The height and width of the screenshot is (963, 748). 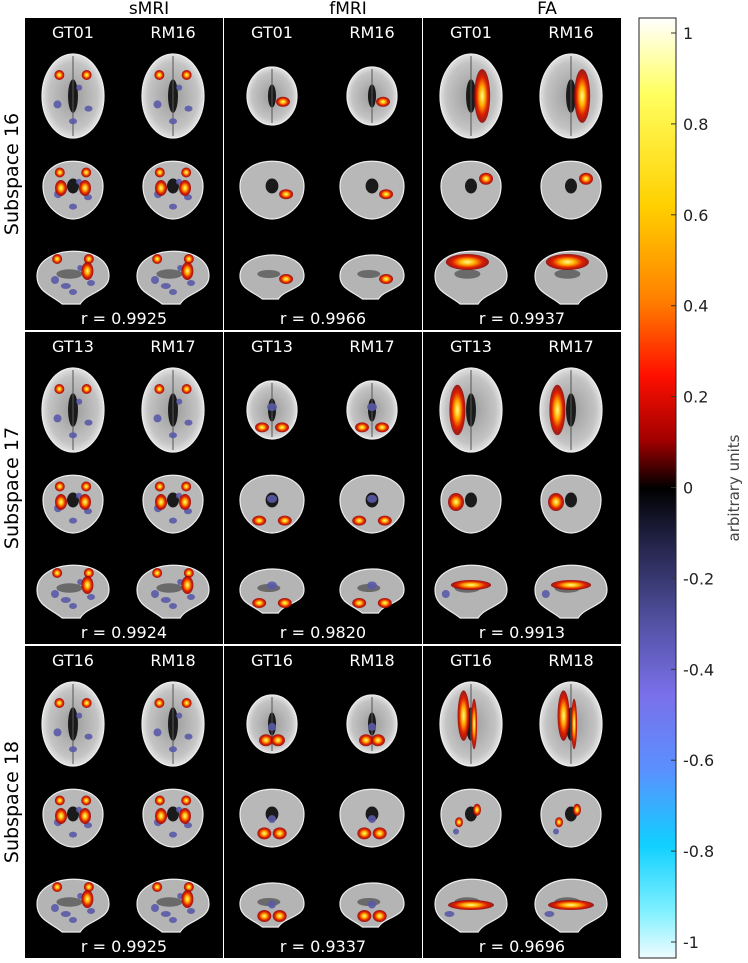 What do you see at coordinates (124, 174) in the screenshot?
I see `brain-panel: GT01 RM16 r = 0.9925` at bounding box center [124, 174].